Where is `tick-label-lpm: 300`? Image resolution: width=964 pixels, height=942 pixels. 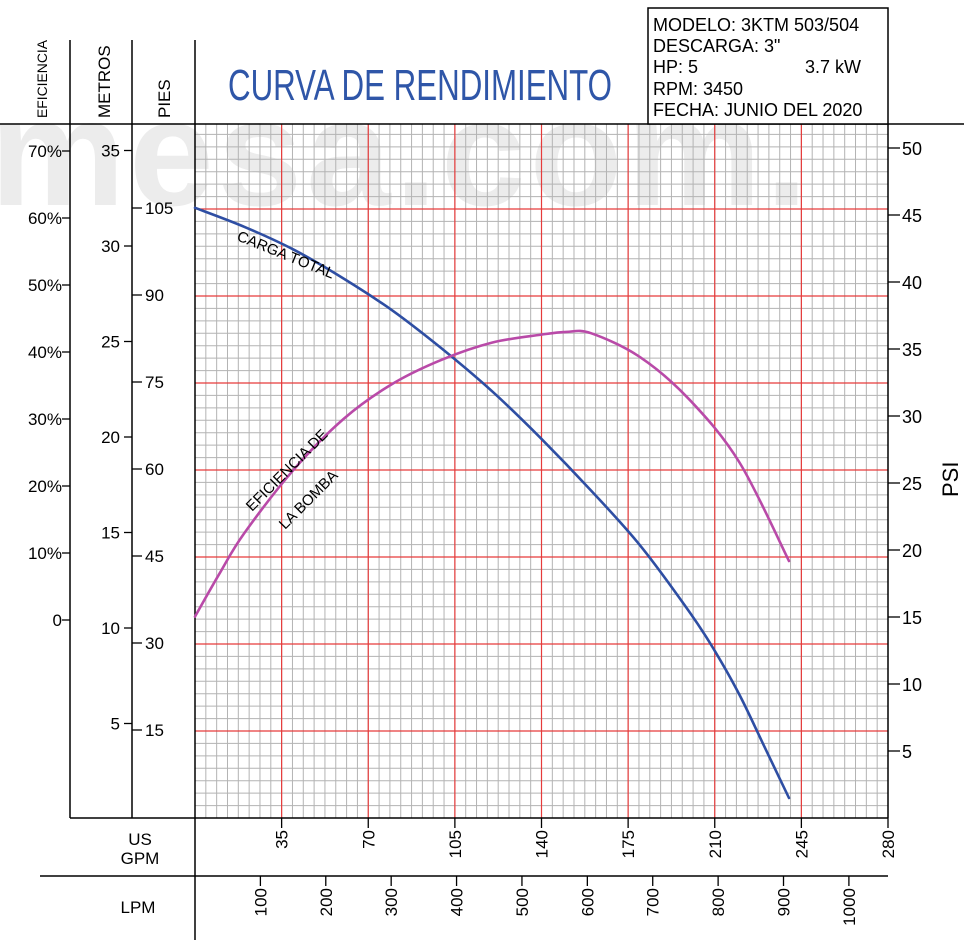 tick-label-lpm: 300 is located at coordinates (391, 902).